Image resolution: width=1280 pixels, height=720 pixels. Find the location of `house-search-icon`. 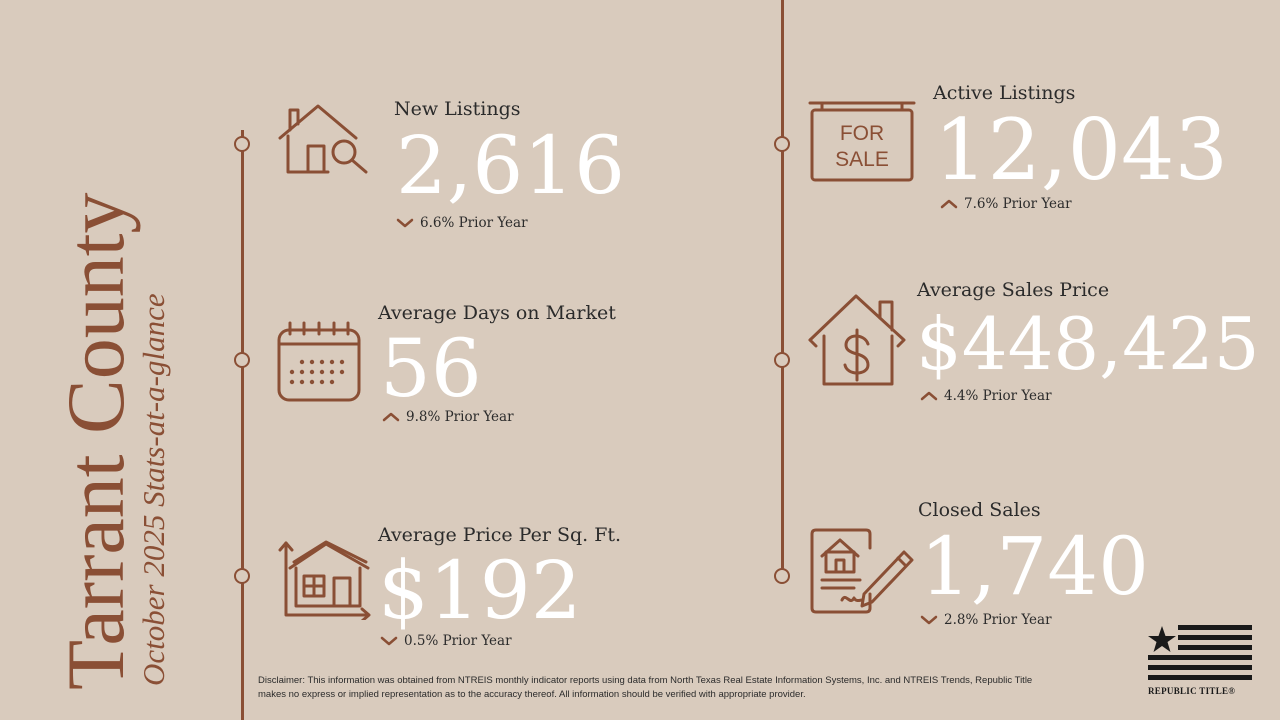

house-search-icon is located at coordinates (324, 141).